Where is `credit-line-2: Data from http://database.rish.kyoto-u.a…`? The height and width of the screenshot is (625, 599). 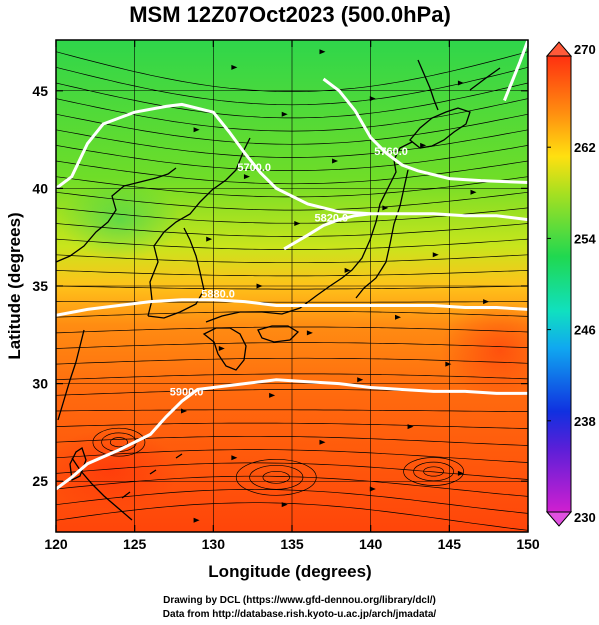 credit-line-2: Data from http://database.rish.kyoto-u.a… is located at coordinates (299, 614).